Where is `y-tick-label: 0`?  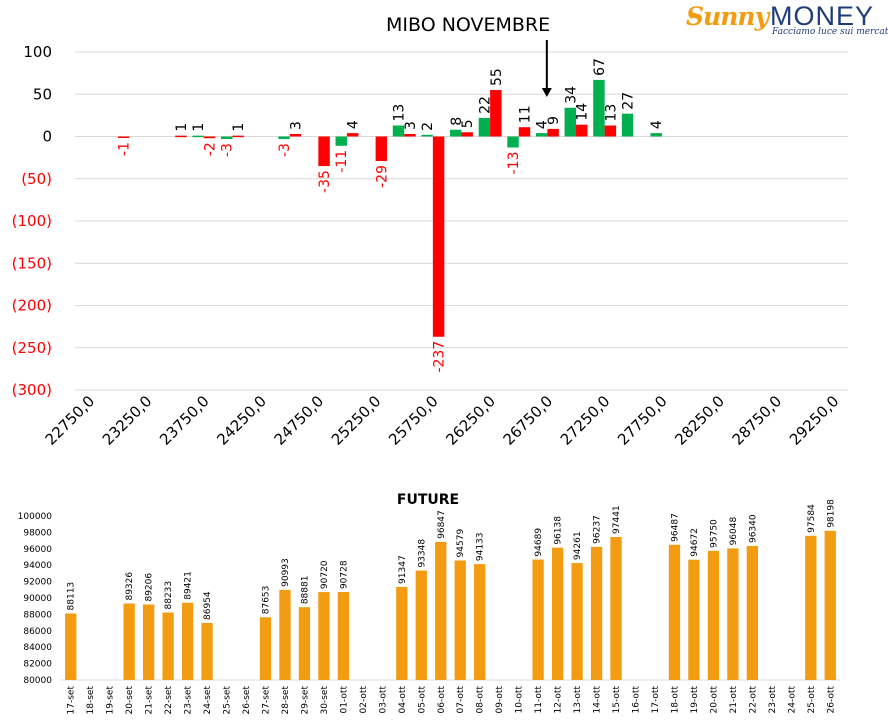 y-tick-label: 0 is located at coordinates (47, 137).